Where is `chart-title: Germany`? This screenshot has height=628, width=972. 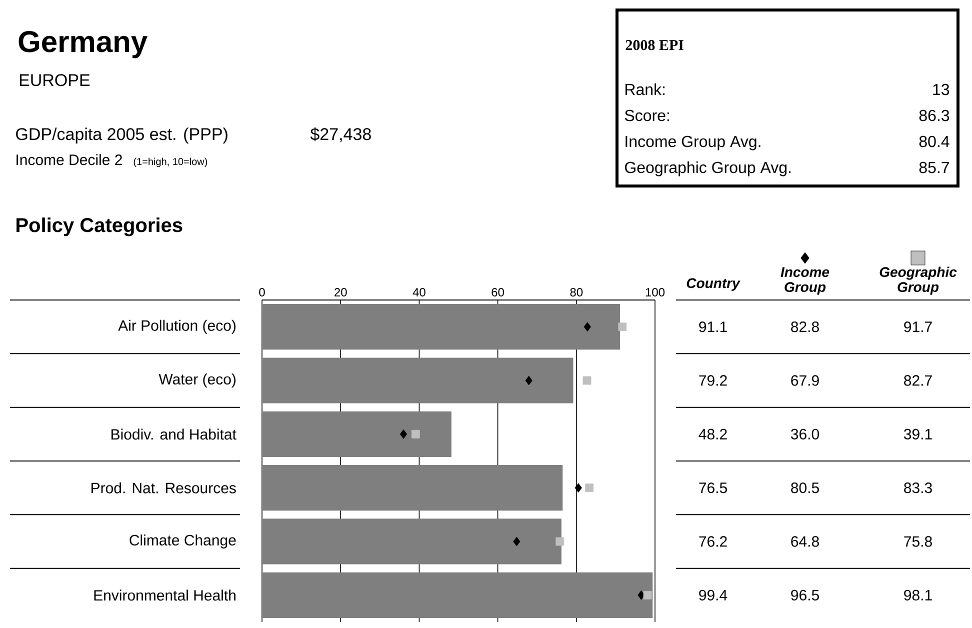 chart-title: Germany is located at coordinates (83, 44).